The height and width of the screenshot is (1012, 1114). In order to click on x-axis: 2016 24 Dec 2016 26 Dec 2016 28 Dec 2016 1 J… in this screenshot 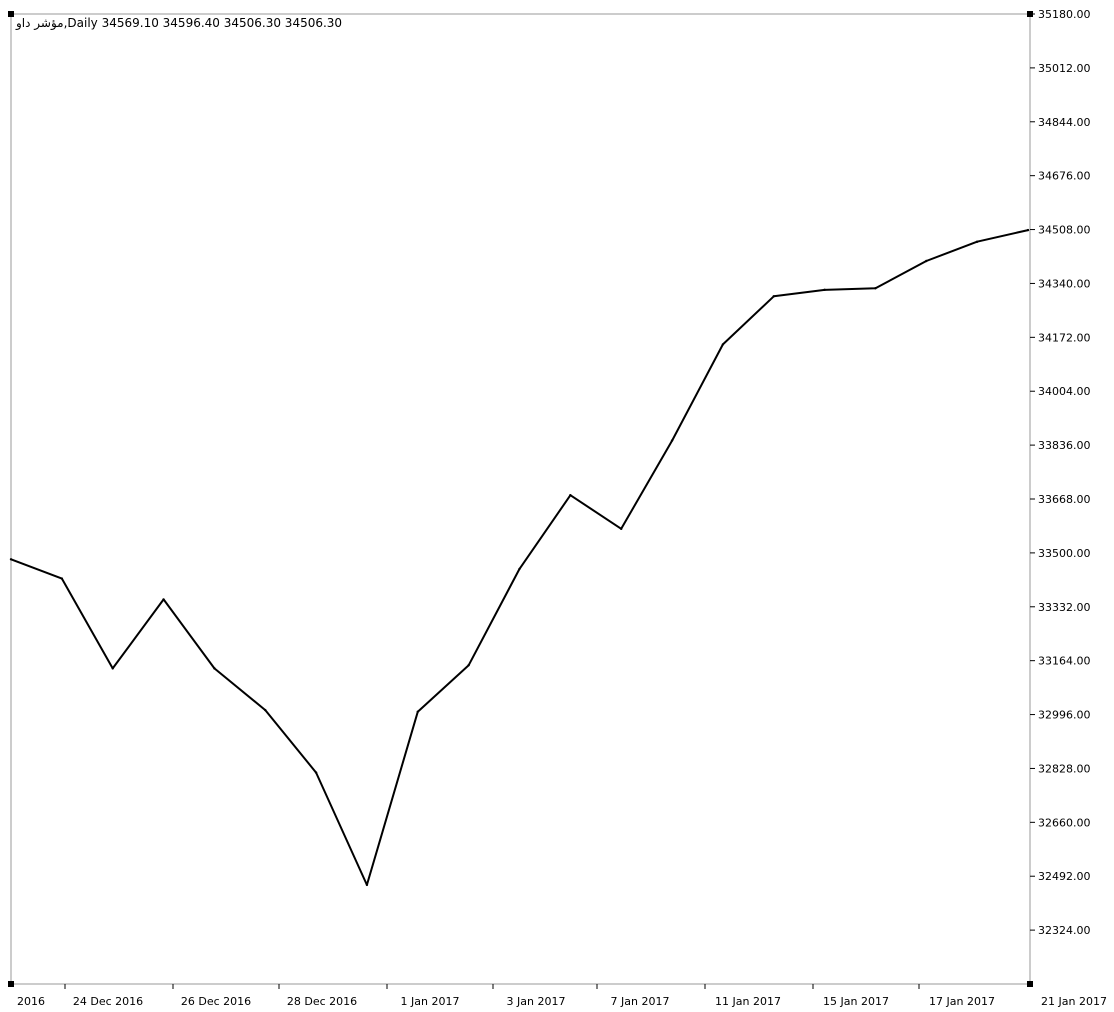, I will do `click(562, 996)`.